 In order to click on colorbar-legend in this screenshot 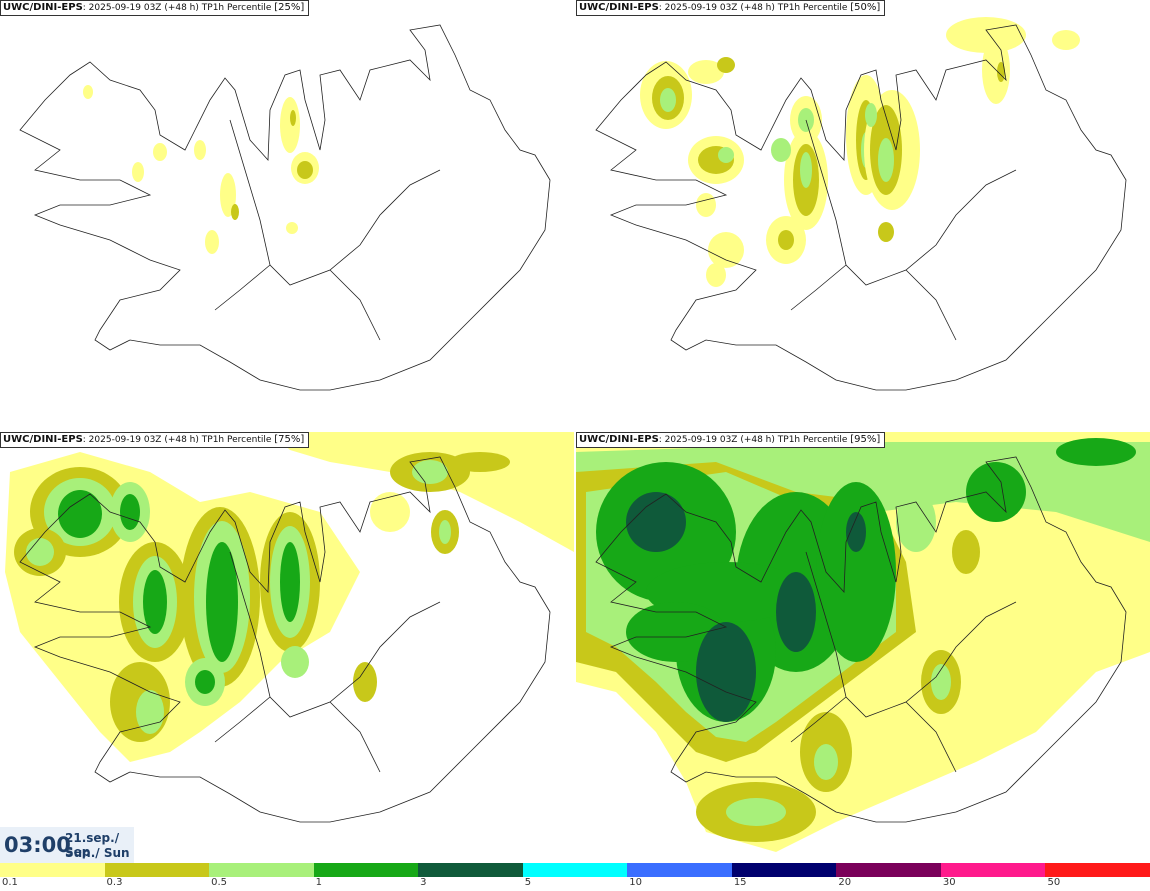, I will do `click(575, 870)`.